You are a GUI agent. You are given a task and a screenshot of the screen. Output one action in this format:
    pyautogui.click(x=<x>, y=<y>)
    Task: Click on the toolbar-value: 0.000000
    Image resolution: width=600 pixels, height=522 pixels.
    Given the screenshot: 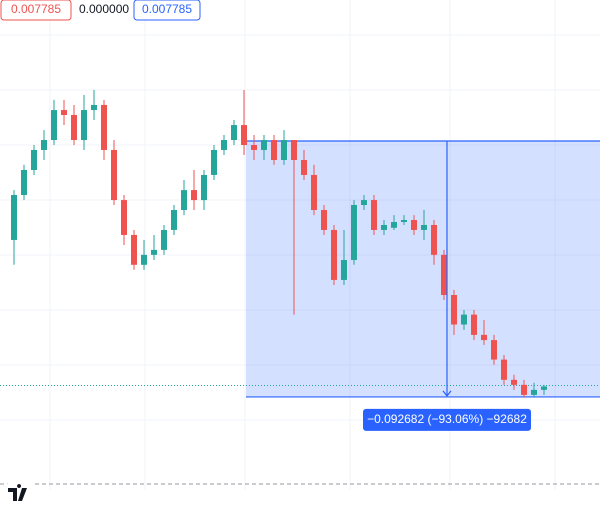 What is the action you would take?
    pyautogui.click(x=104, y=9)
    